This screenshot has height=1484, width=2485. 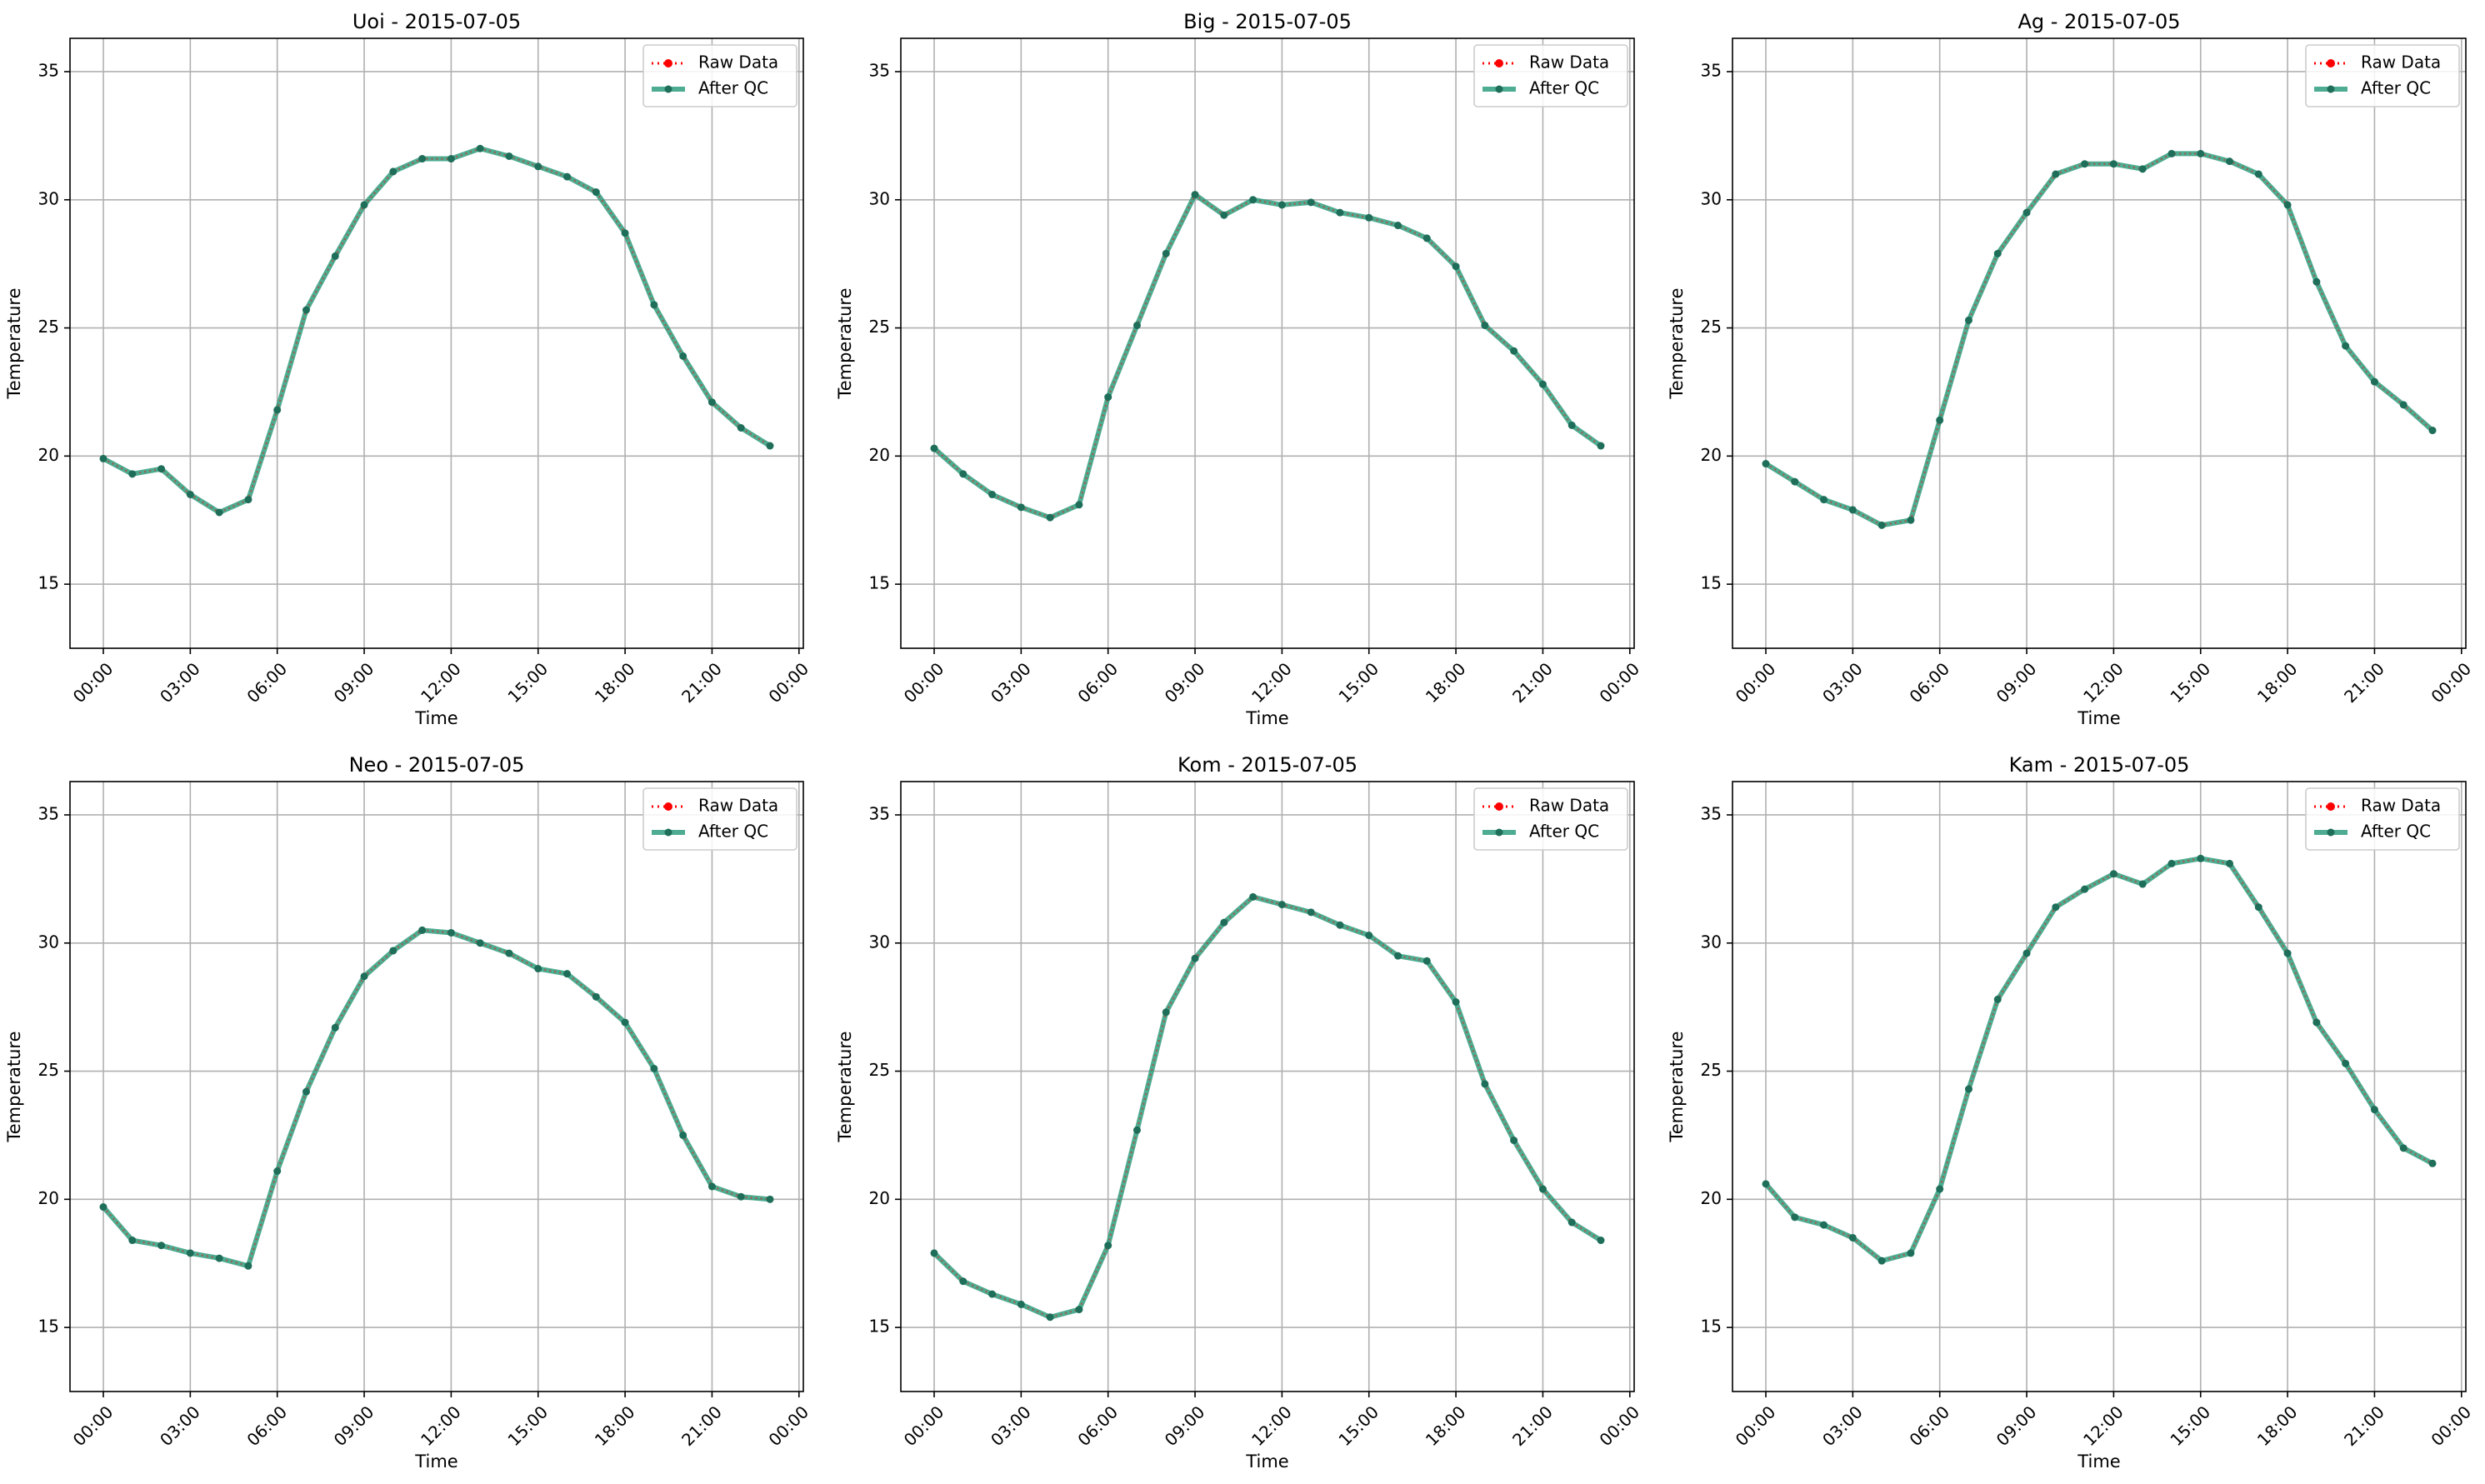 What do you see at coordinates (1268, 765) in the screenshot?
I see `chart-title: Kom - 2015-07-05` at bounding box center [1268, 765].